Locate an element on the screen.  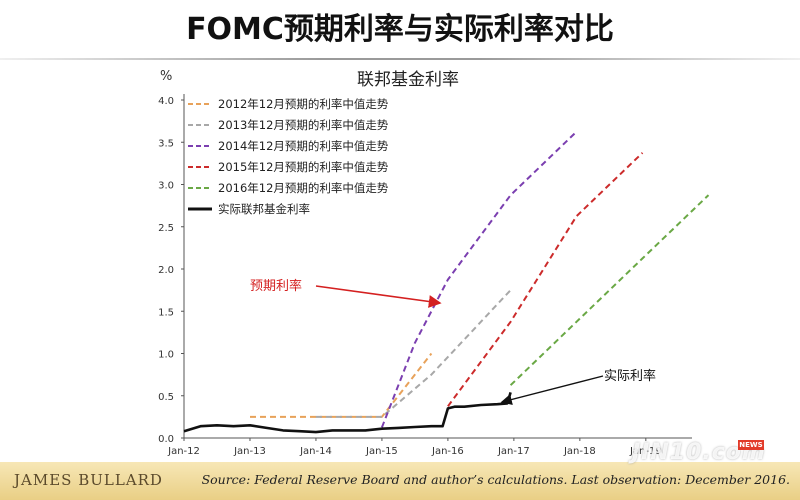
chart-title: 联邦基金利率 is located at coordinates (408, 80).